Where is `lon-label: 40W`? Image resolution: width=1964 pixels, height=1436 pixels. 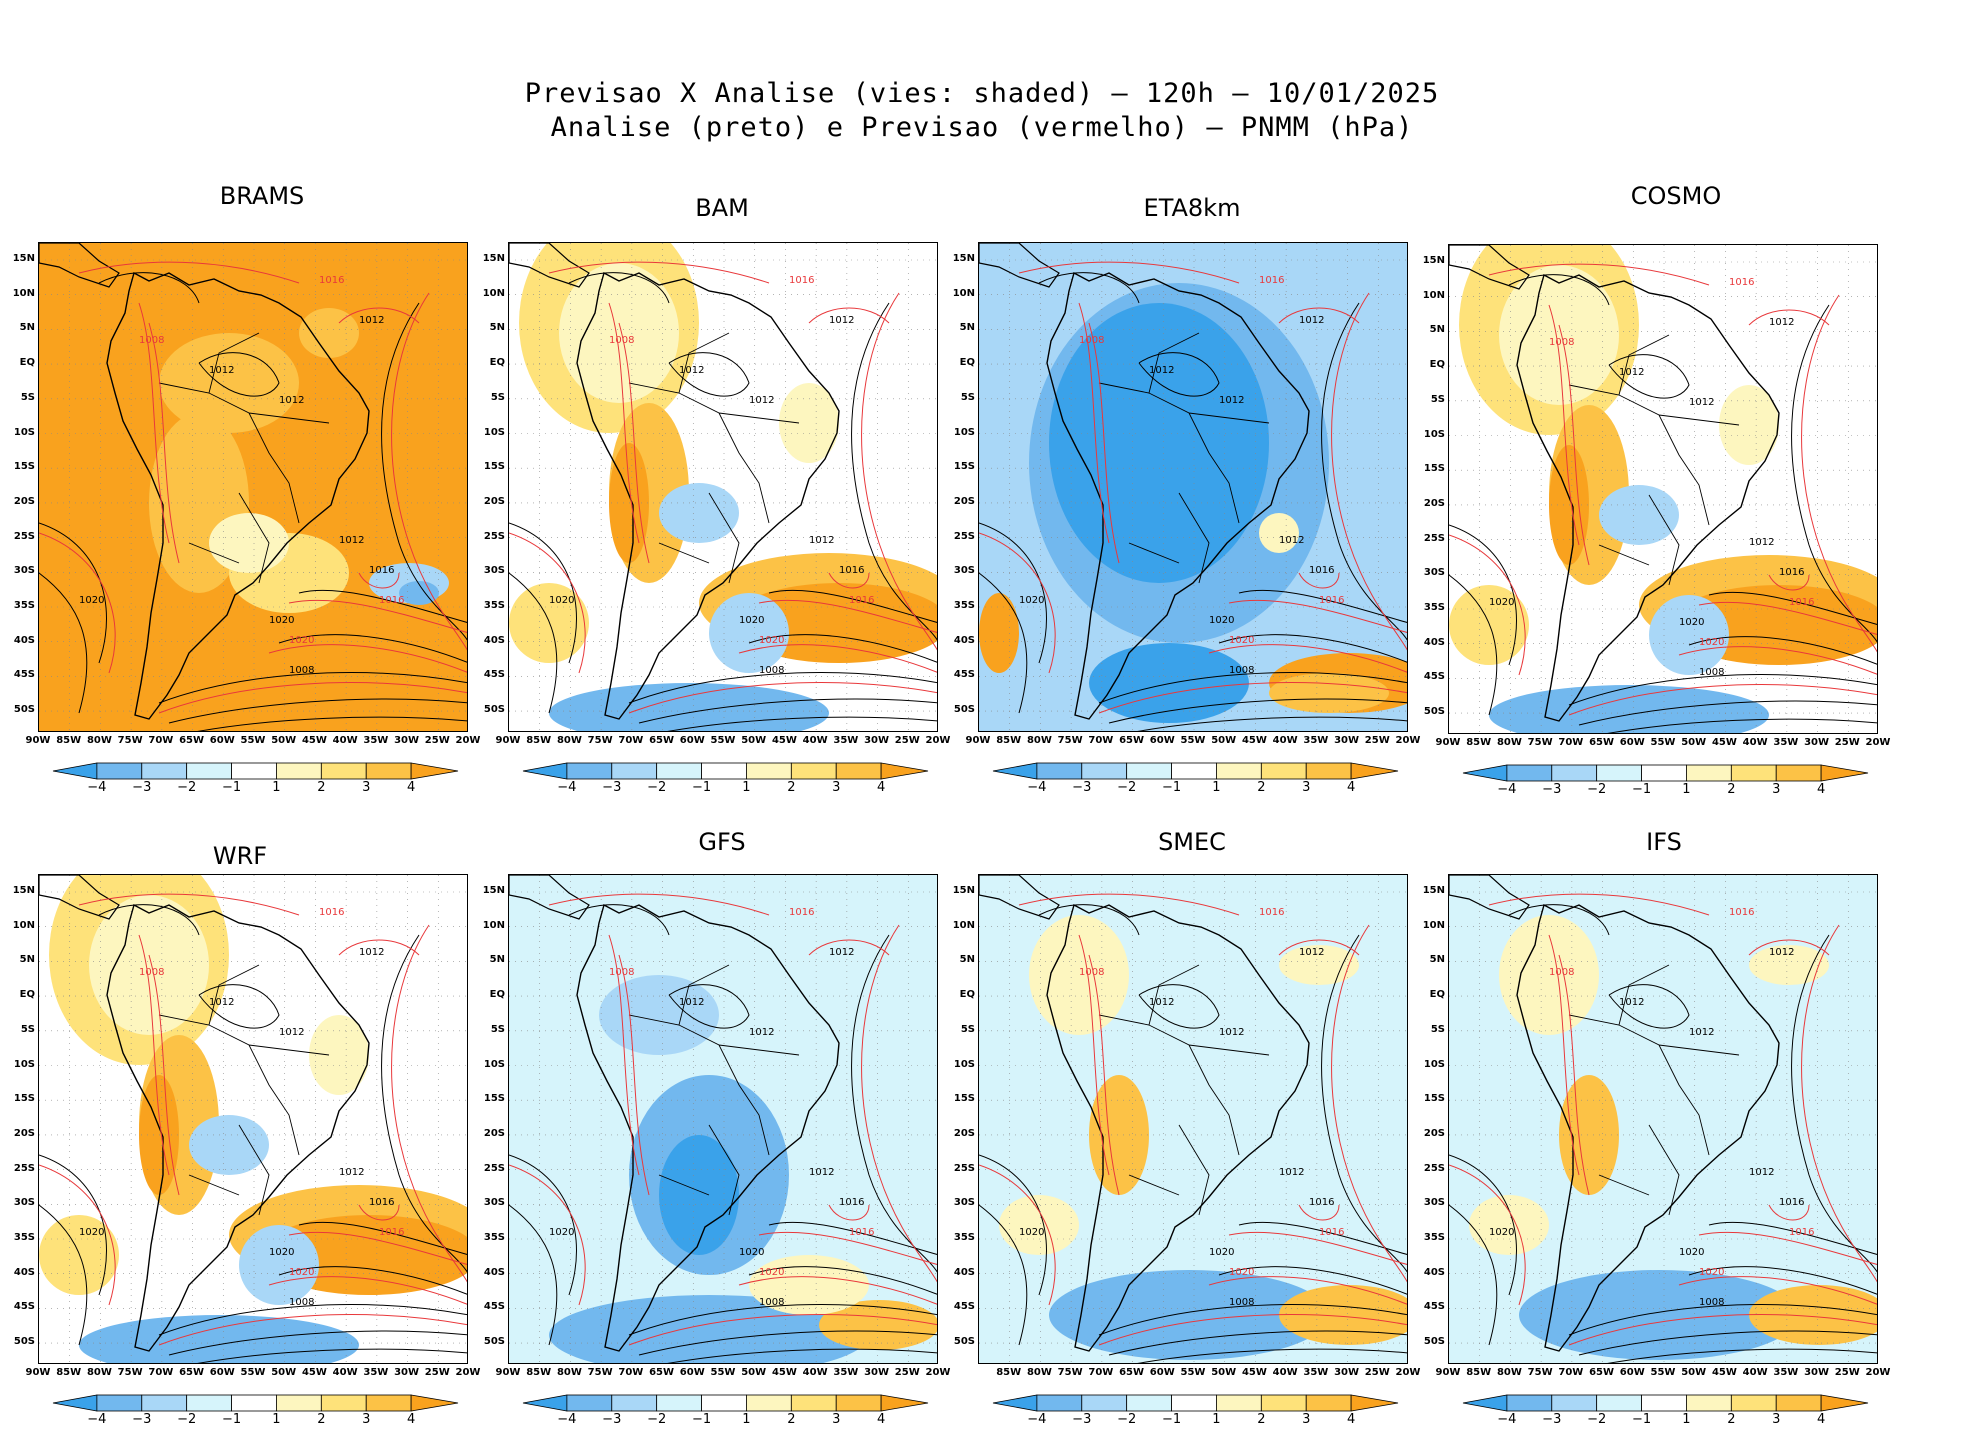 lon-label: 40W is located at coordinates (345, 1372).